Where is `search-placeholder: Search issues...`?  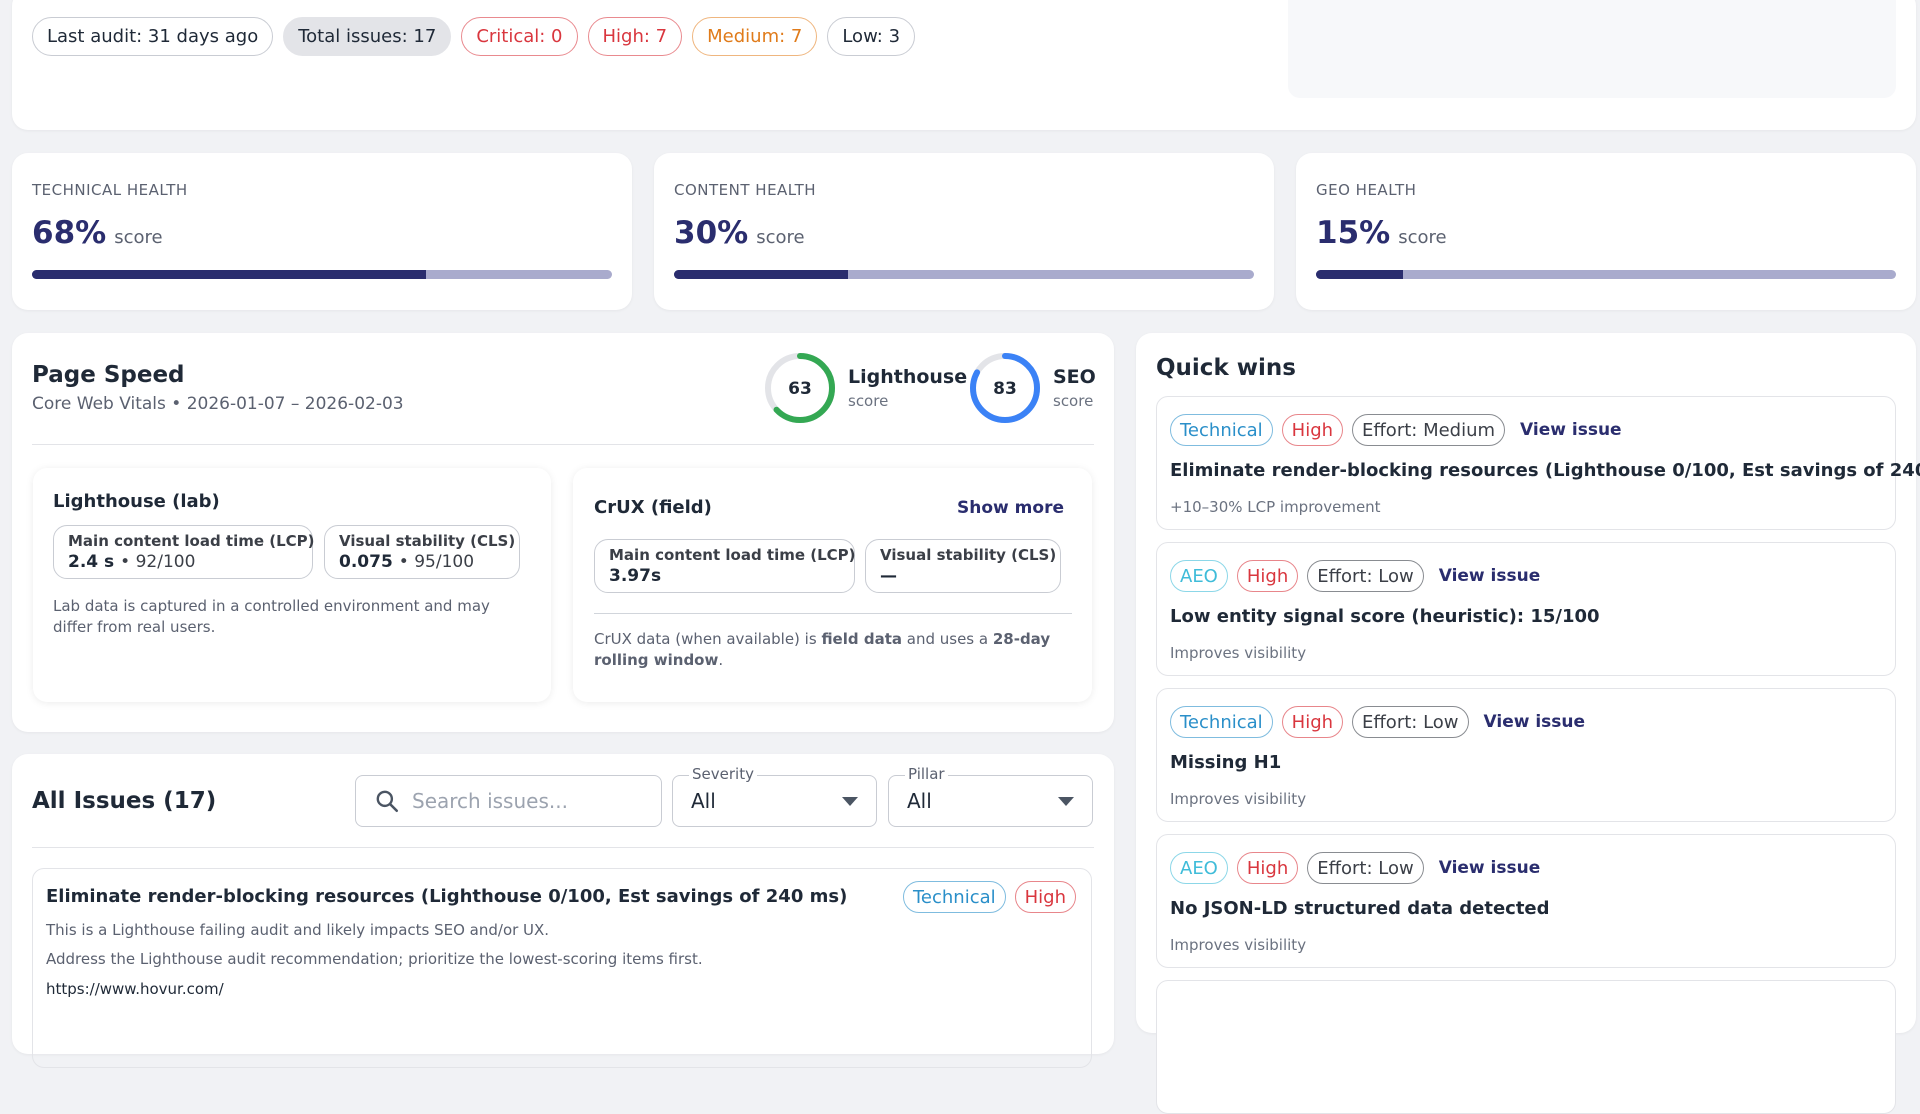 search-placeholder: Search issues... is located at coordinates (490, 801).